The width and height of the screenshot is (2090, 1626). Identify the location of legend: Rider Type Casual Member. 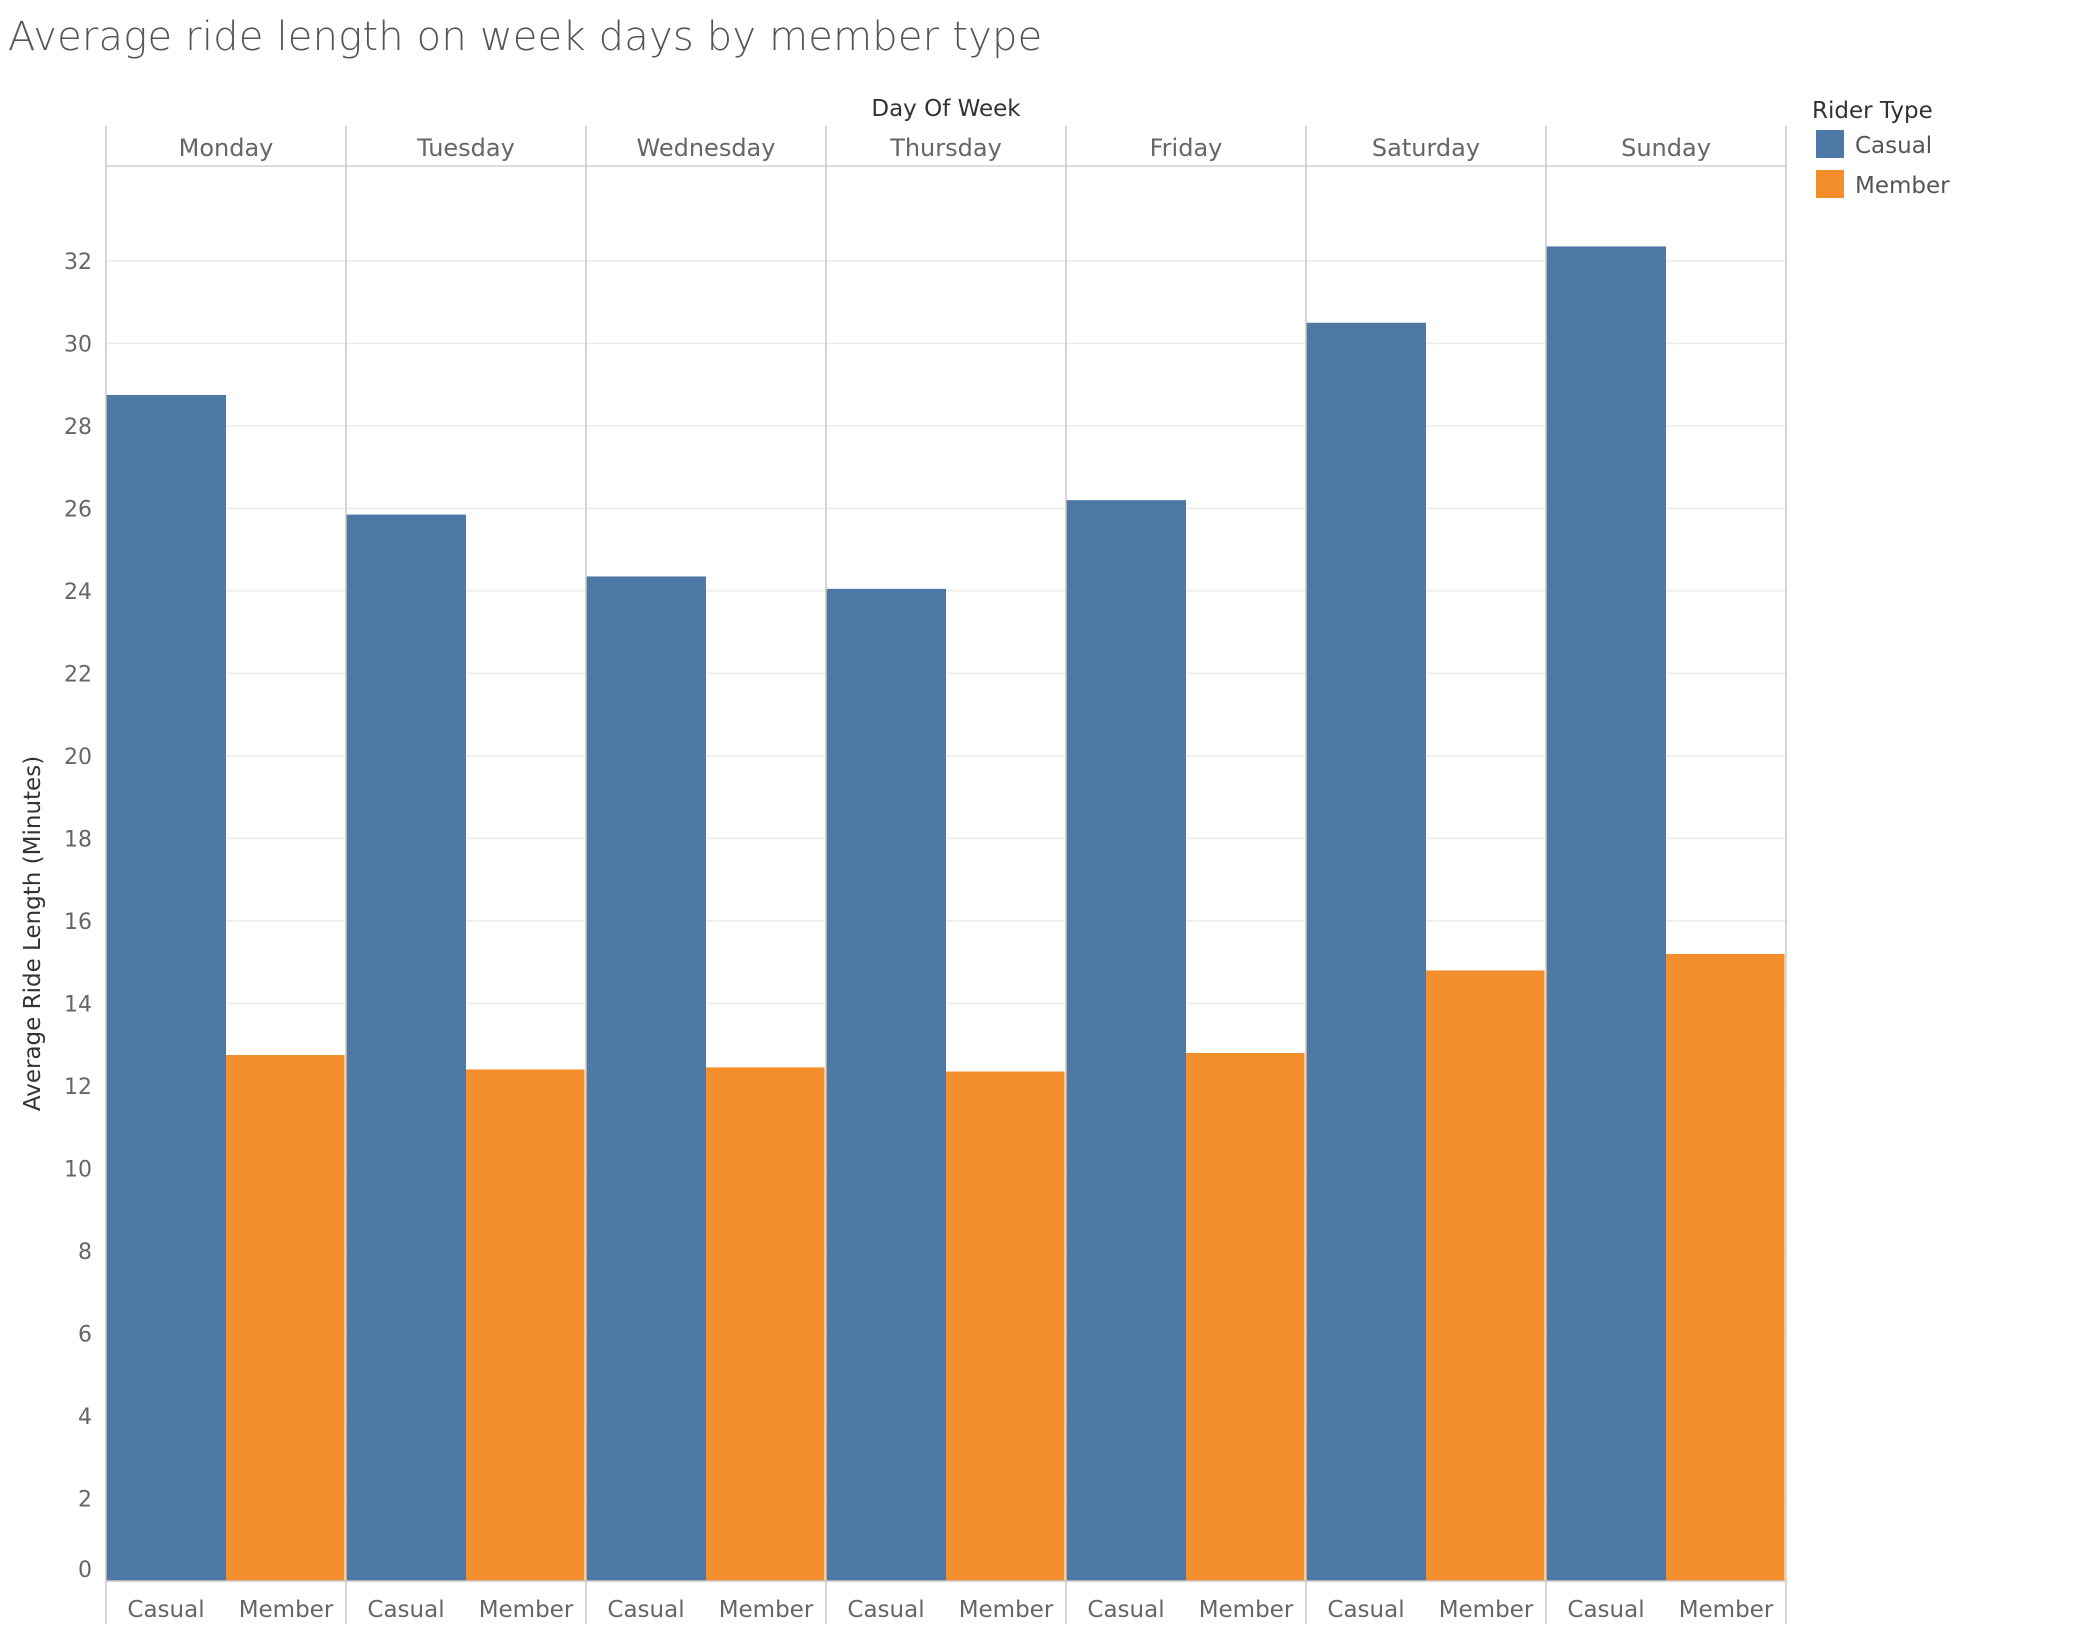
(1881, 148).